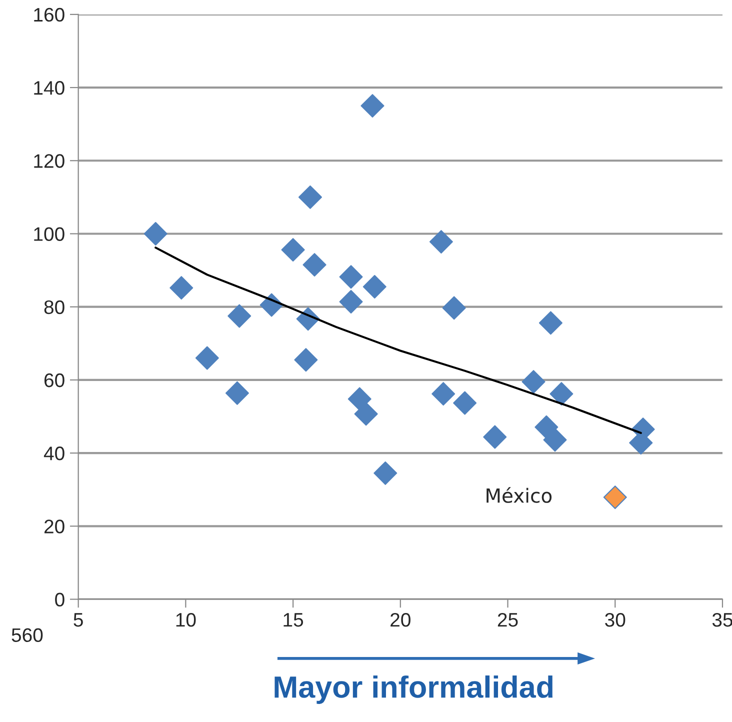 Image resolution: width=732 pixels, height=722 pixels. Describe the element at coordinates (54, 307) in the screenshot. I see `y-tick-label: 80` at that location.